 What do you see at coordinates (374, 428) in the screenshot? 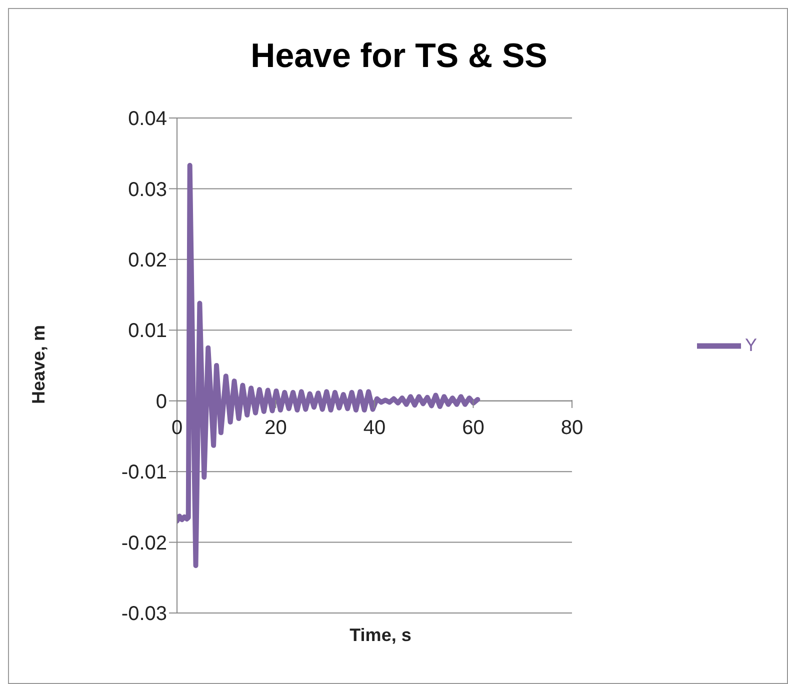
I see `x-tick-label: 40` at bounding box center [374, 428].